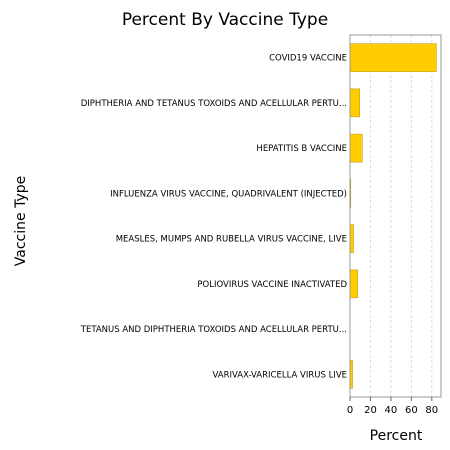 The height and width of the screenshot is (450, 450). What do you see at coordinates (396, 436) in the screenshot?
I see `x-axis-title: Percent` at bounding box center [396, 436].